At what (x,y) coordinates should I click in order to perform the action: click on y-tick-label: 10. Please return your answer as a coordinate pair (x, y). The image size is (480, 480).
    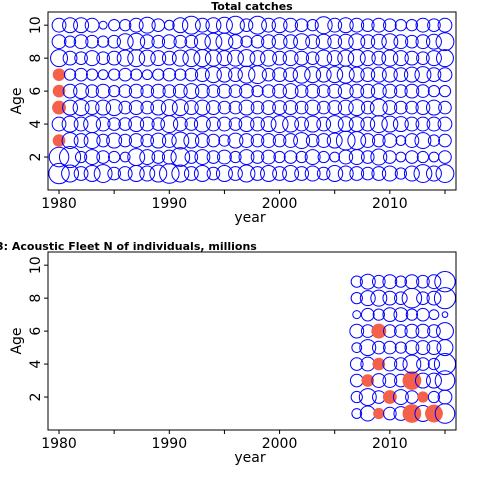
    Looking at the image, I should click on (36, 265).